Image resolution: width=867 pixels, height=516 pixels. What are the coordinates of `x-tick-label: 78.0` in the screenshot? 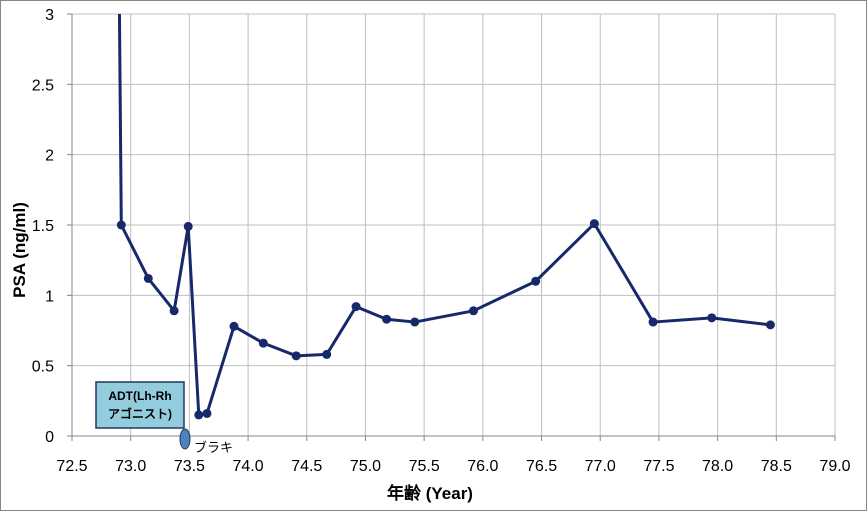 It's located at (717, 466).